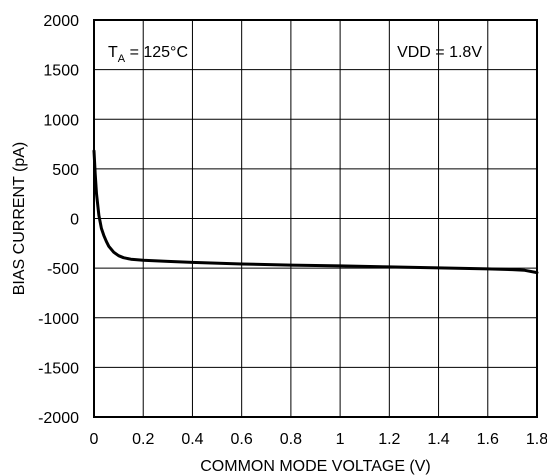 The height and width of the screenshot is (476, 547). What do you see at coordinates (438, 439) in the screenshot?
I see `x-tick-label: 1.4` at bounding box center [438, 439].